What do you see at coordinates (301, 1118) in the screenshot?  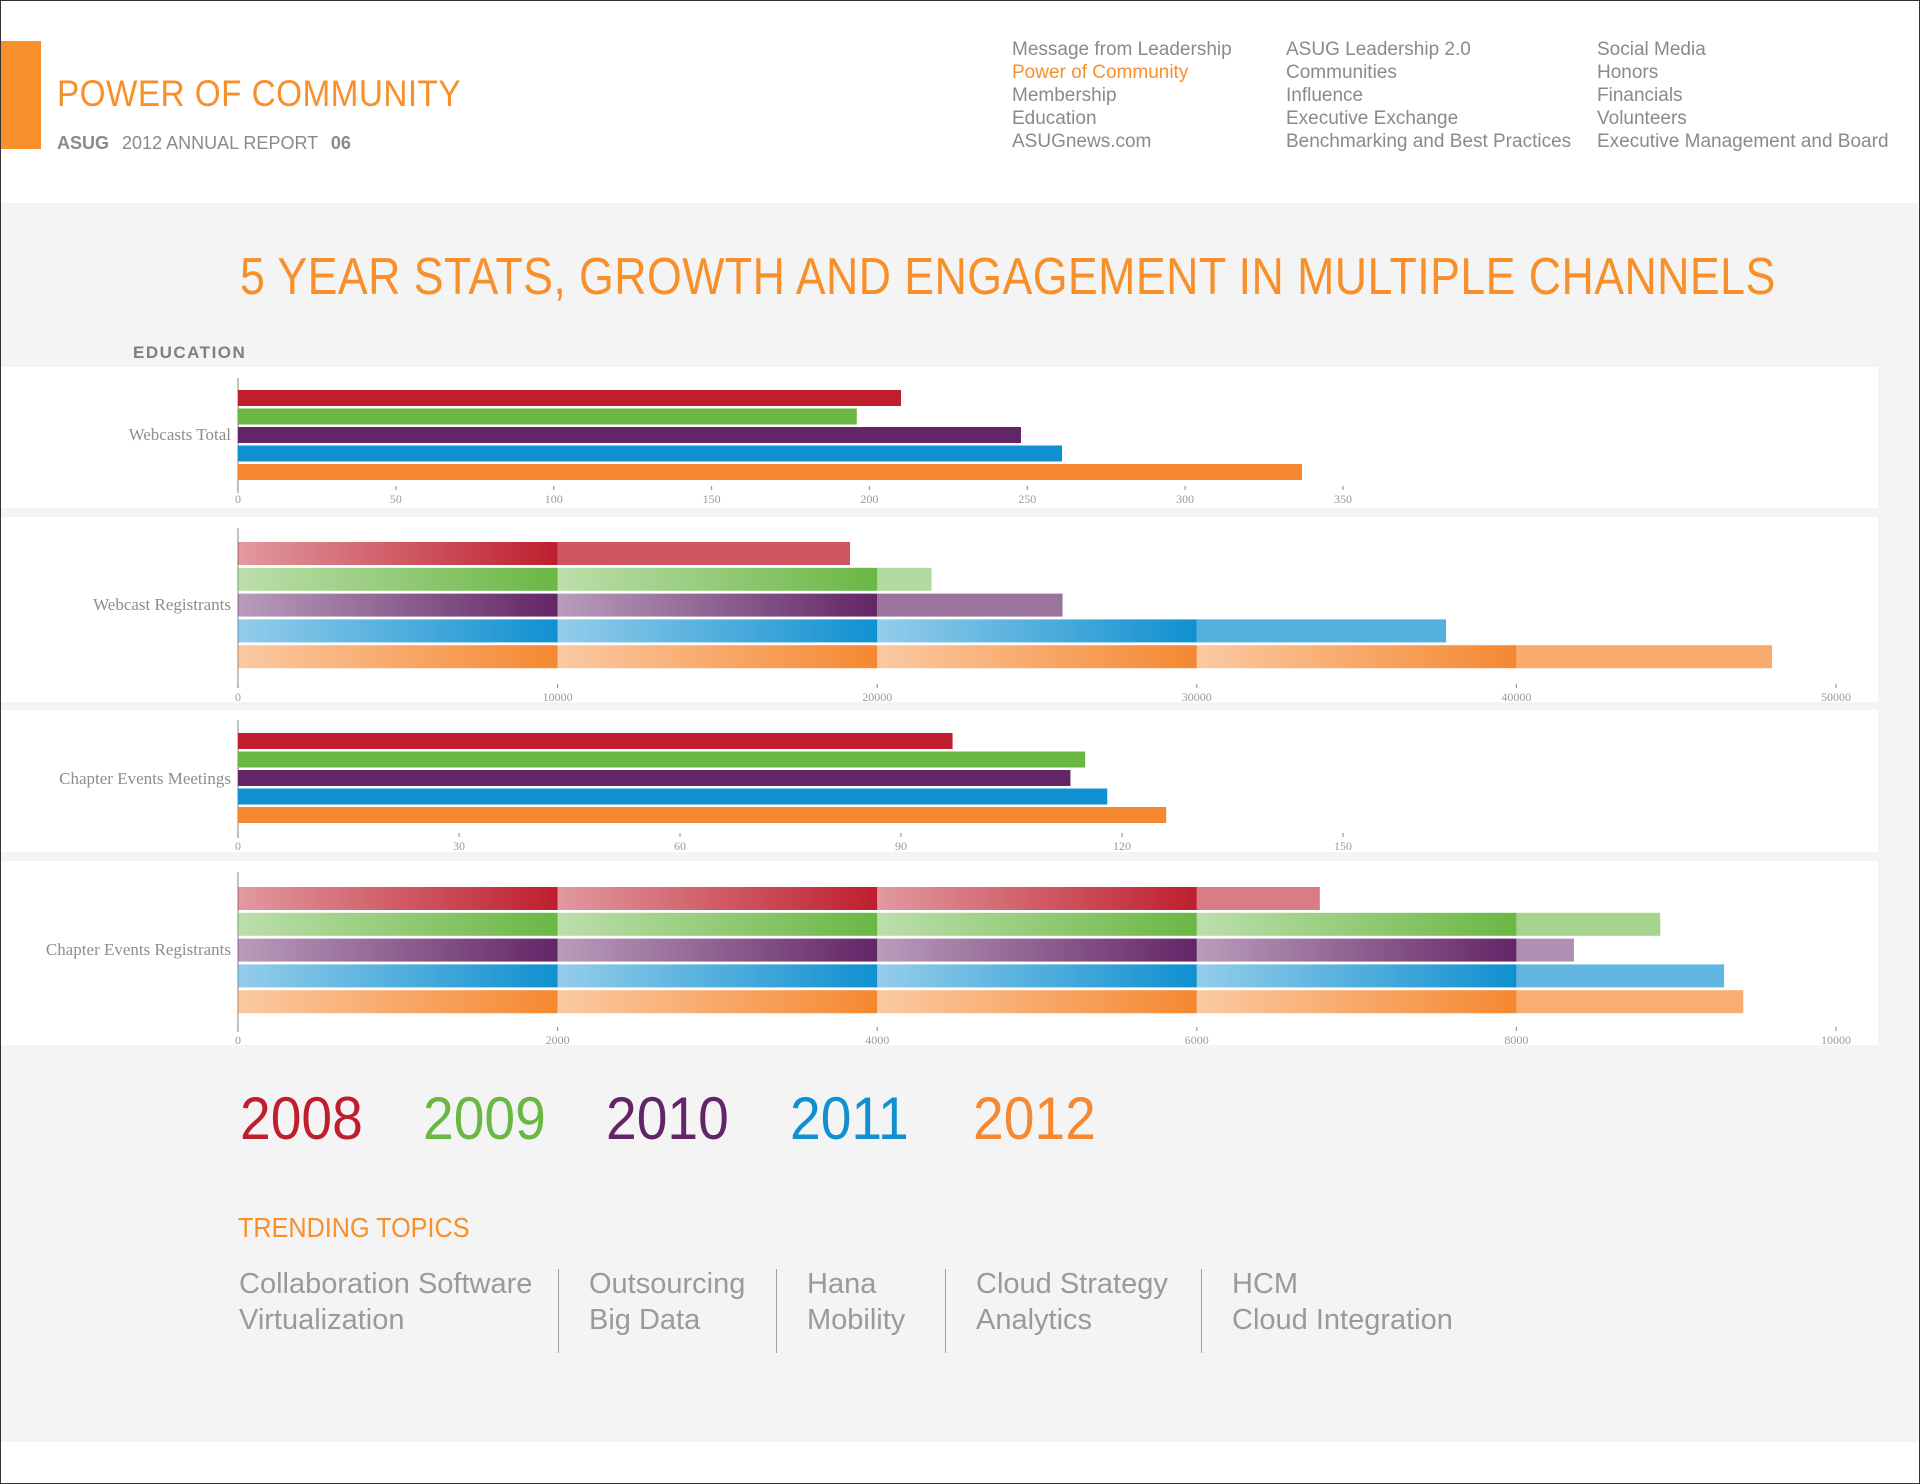 I see `legend-2008: 2008` at bounding box center [301, 1118].